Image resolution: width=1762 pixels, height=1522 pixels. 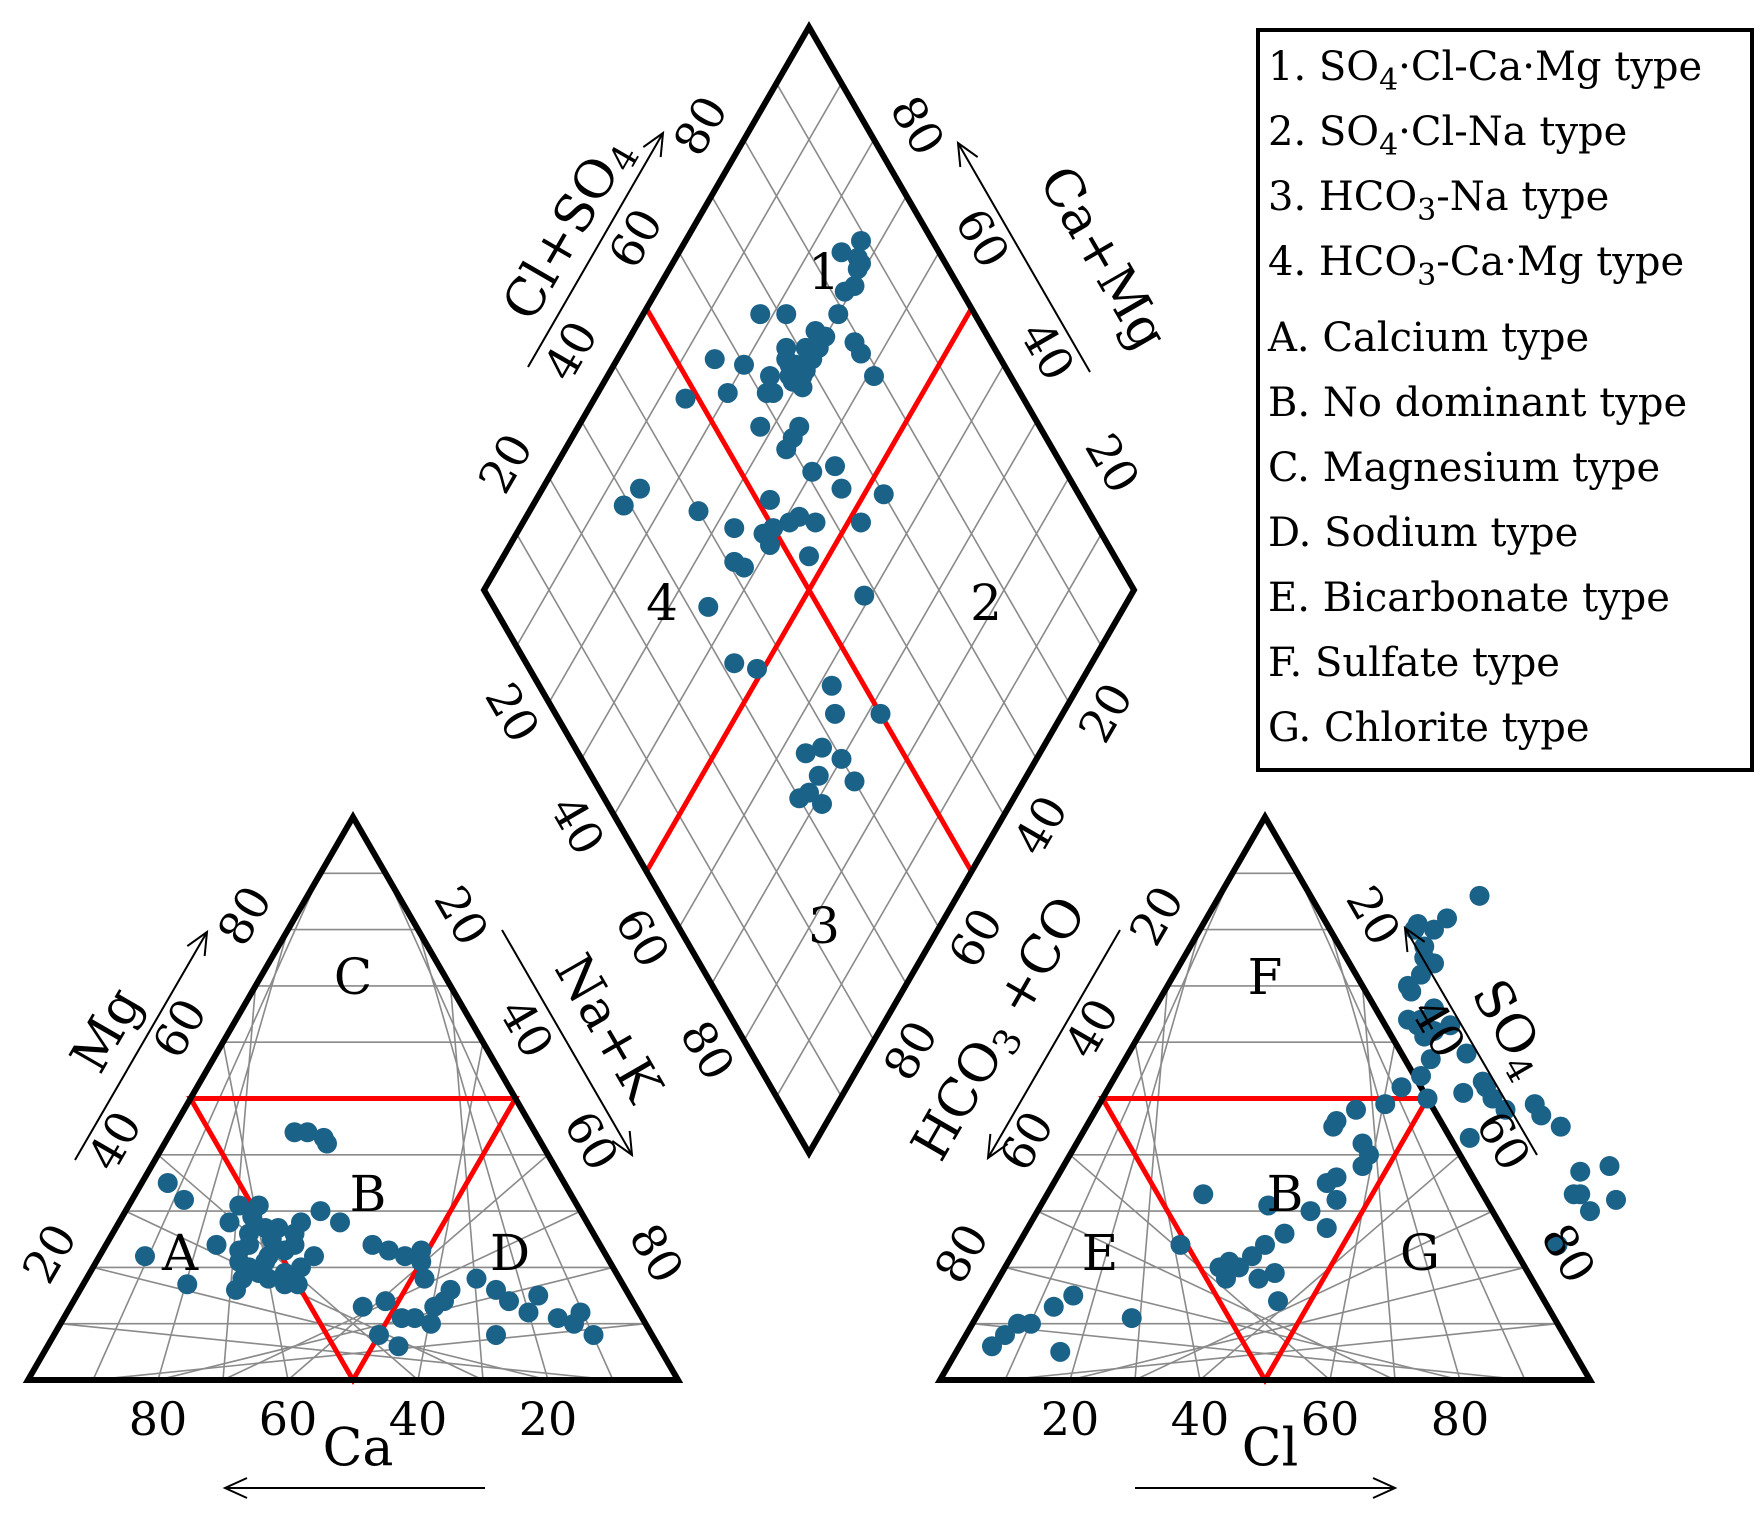 I want to click on cation-left-tick: 60, so click(x=180, y=1028).